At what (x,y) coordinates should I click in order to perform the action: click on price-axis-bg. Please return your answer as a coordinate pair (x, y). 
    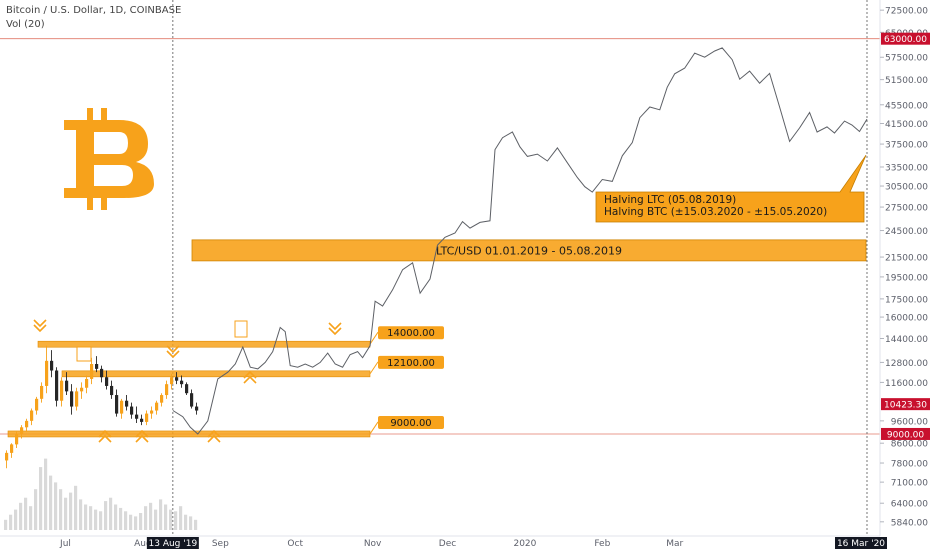
    Looking at the image, I should click on (906, 275).